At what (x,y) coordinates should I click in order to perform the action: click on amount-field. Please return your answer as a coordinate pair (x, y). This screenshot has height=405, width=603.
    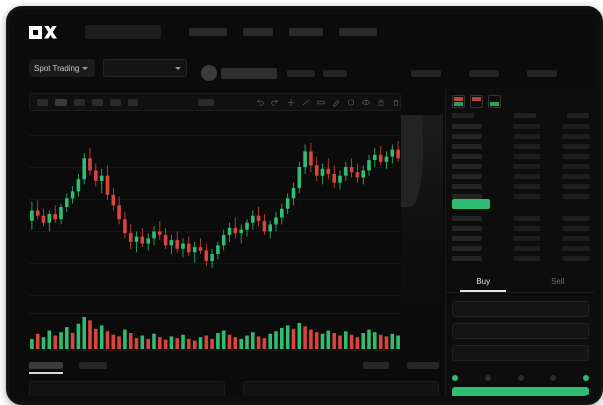
    Looking at the image, I should click on (520, 331).